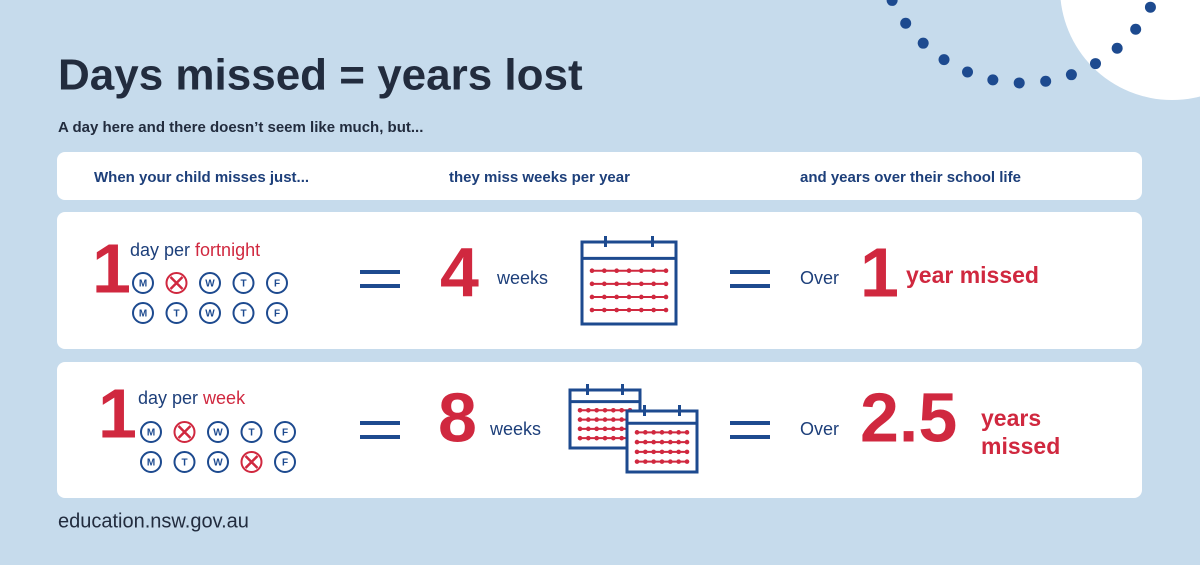 The image size is (1200, 565). Describe the element at coordinates (910, 177) in the screenshot. I see `column-header: and years over their school life` at that location.